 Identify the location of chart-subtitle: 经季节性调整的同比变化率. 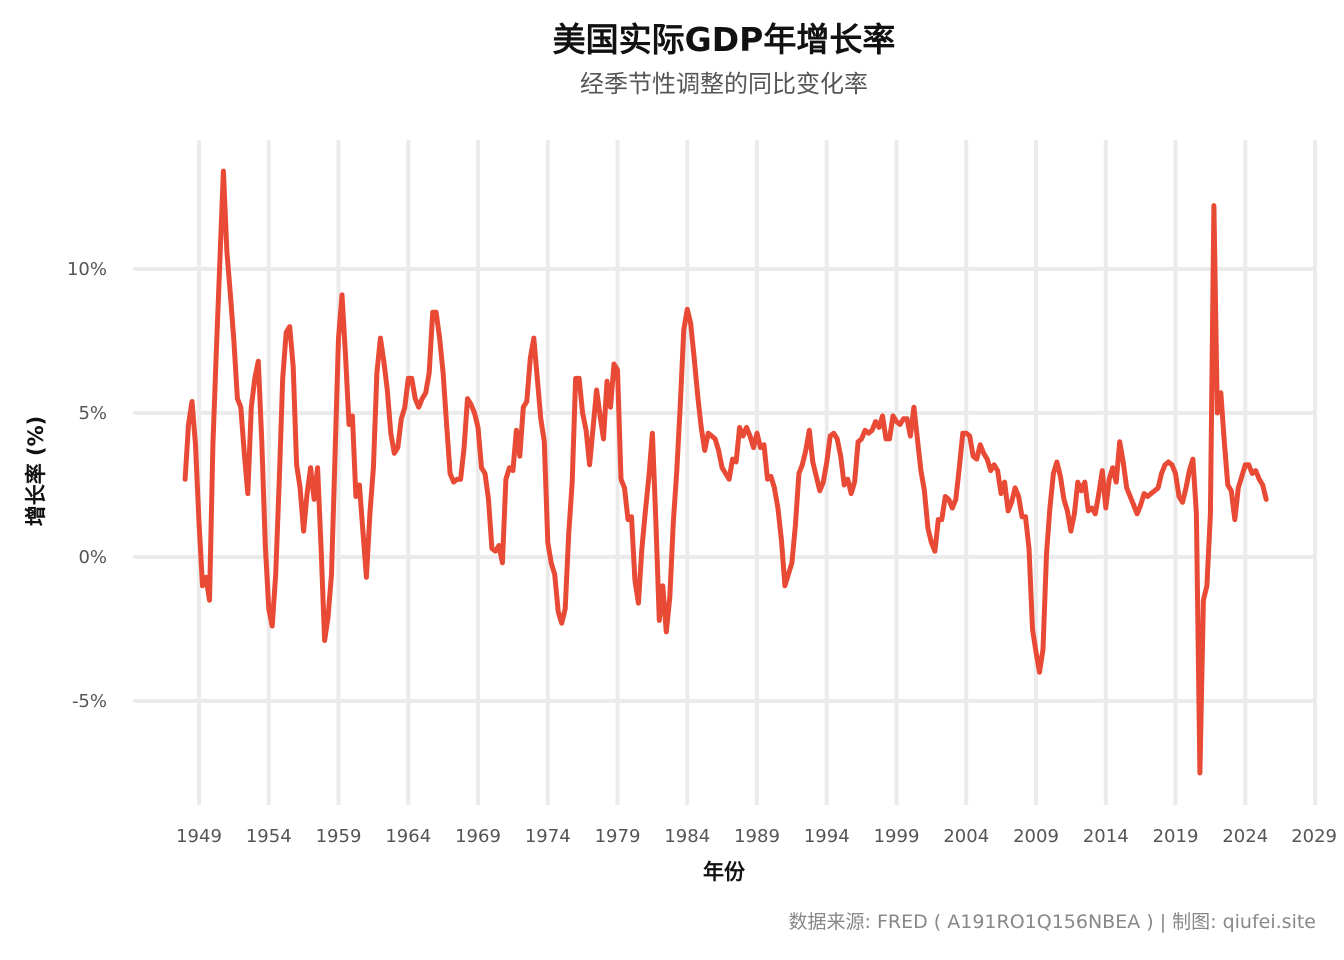
(724, 84).